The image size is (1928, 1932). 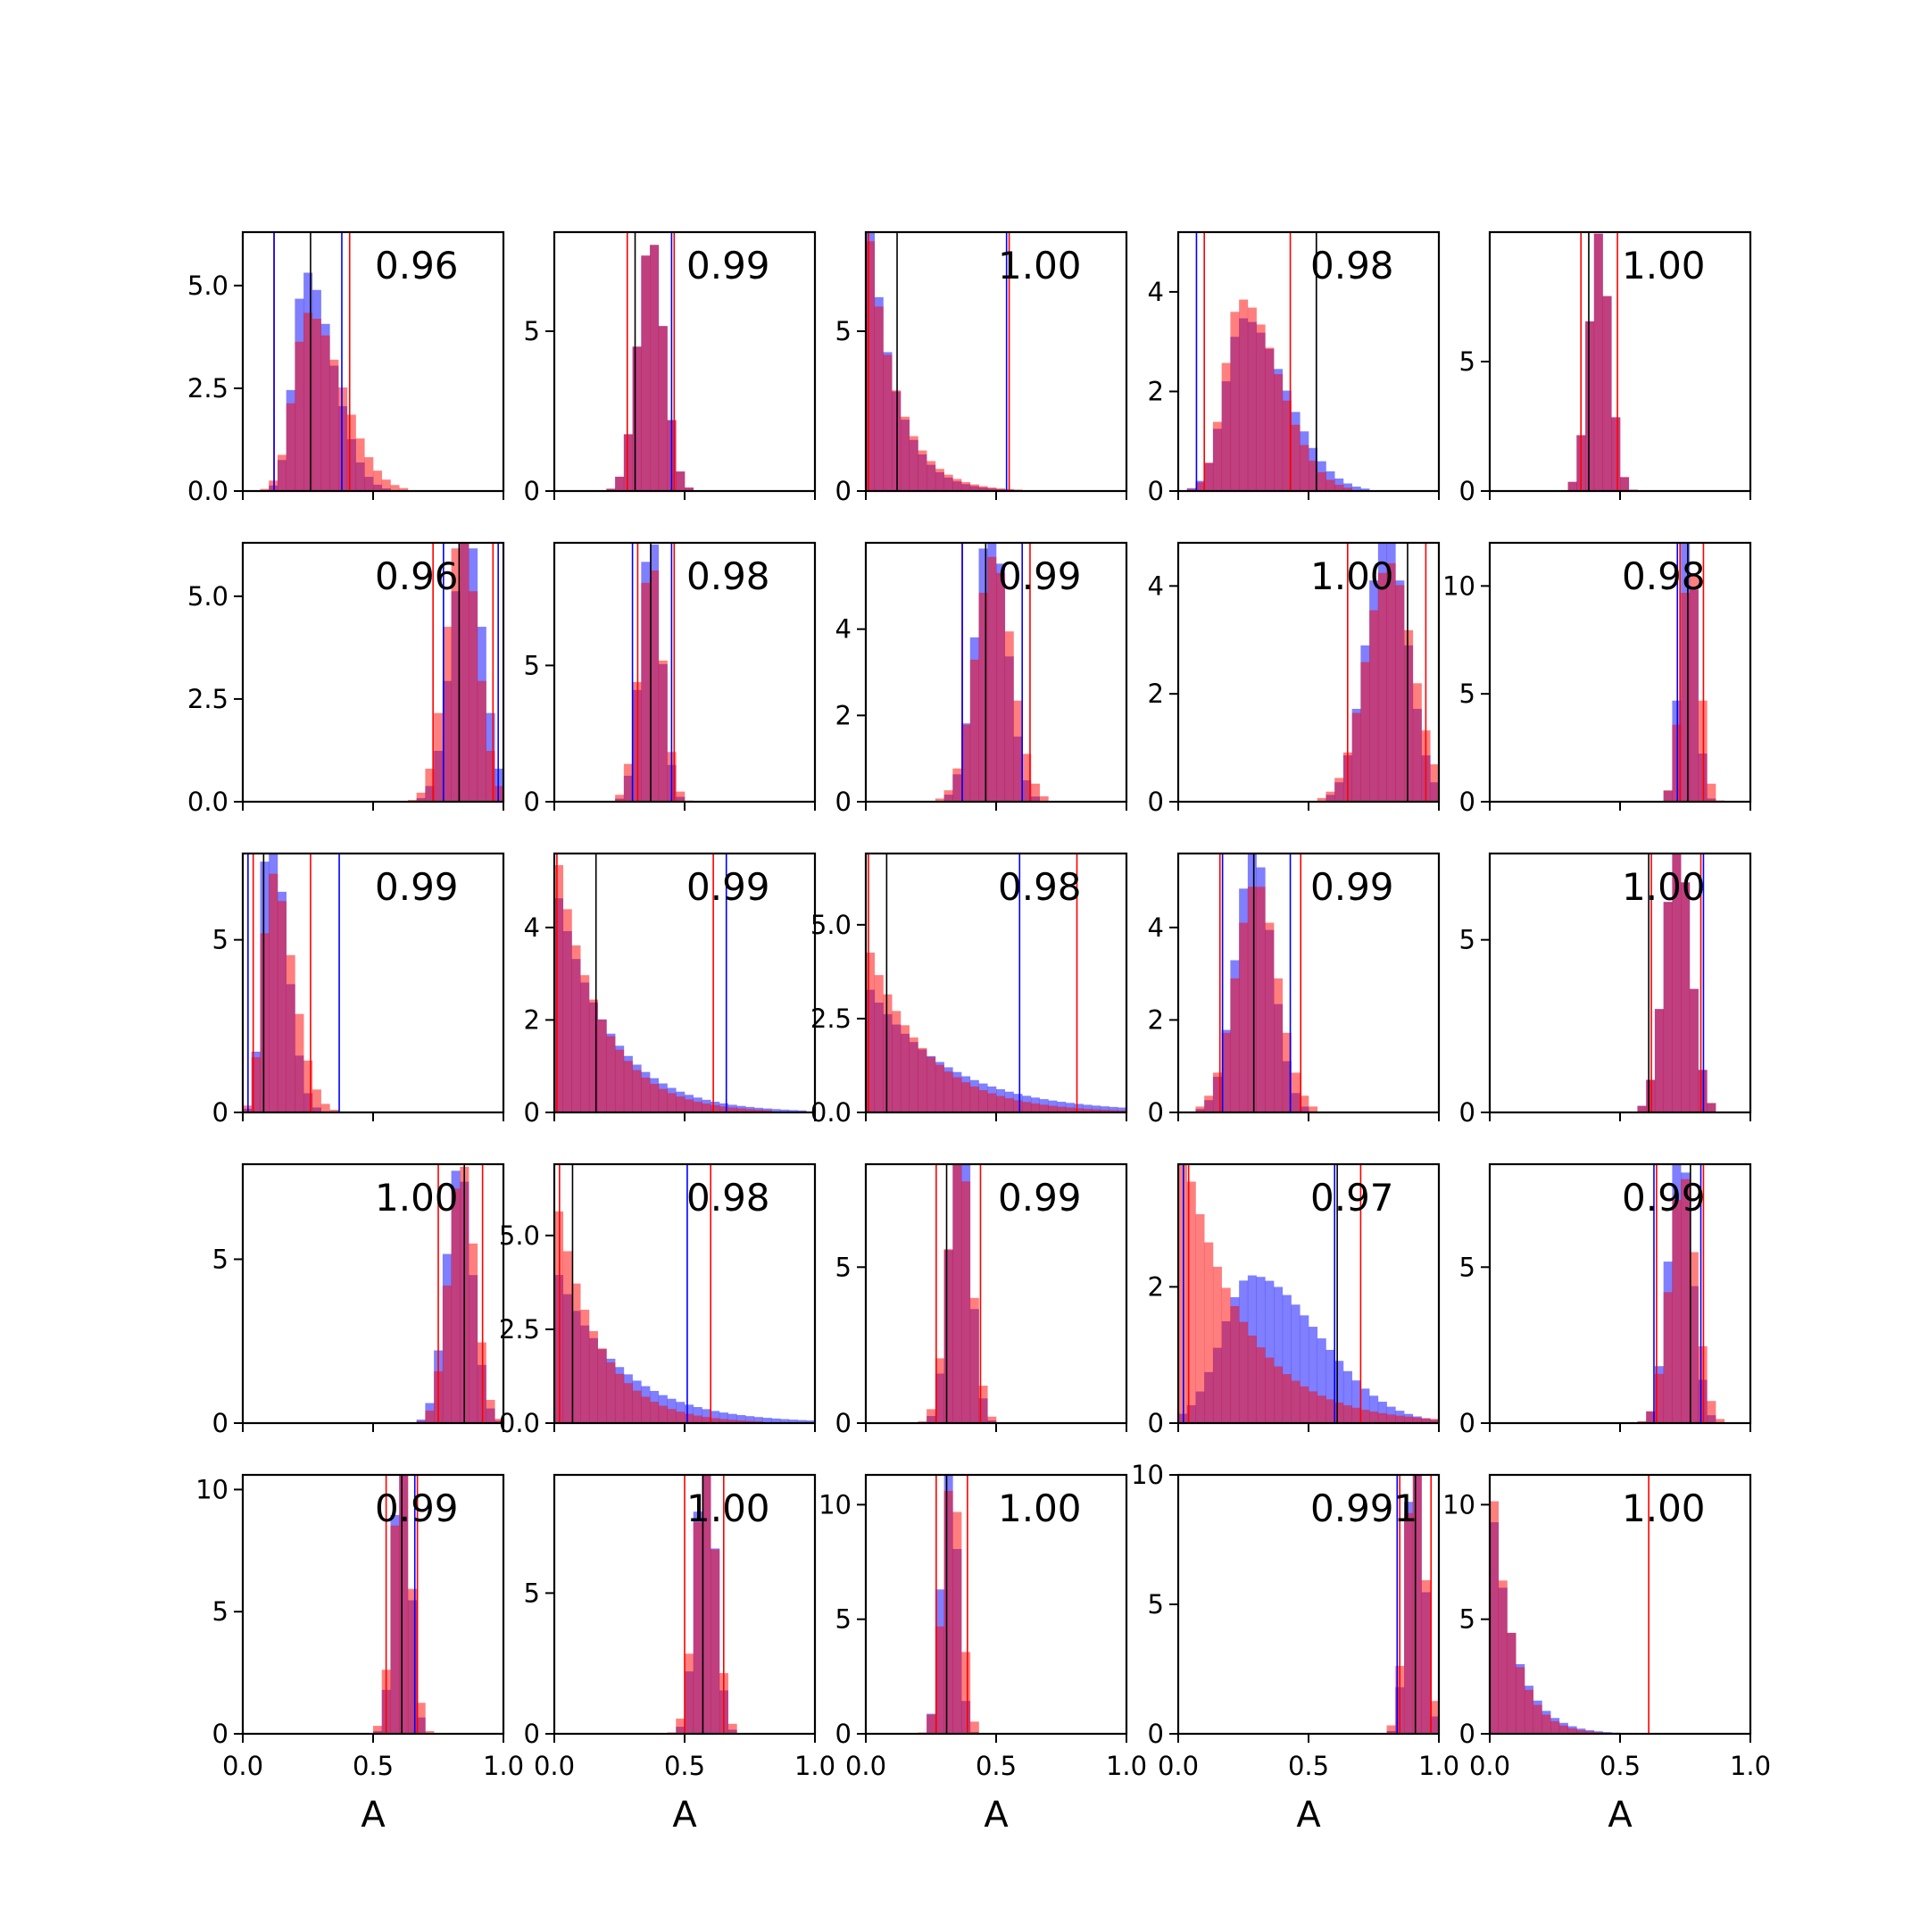 I want to click on x-axis-label: A, so click(x=684, y=1815).